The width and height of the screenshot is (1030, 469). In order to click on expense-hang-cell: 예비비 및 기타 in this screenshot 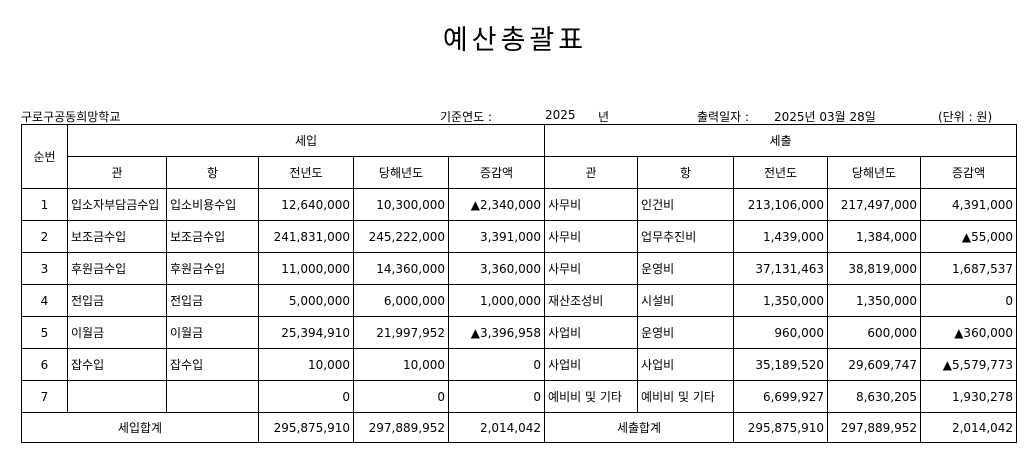, I will do `click(686, 396)`.